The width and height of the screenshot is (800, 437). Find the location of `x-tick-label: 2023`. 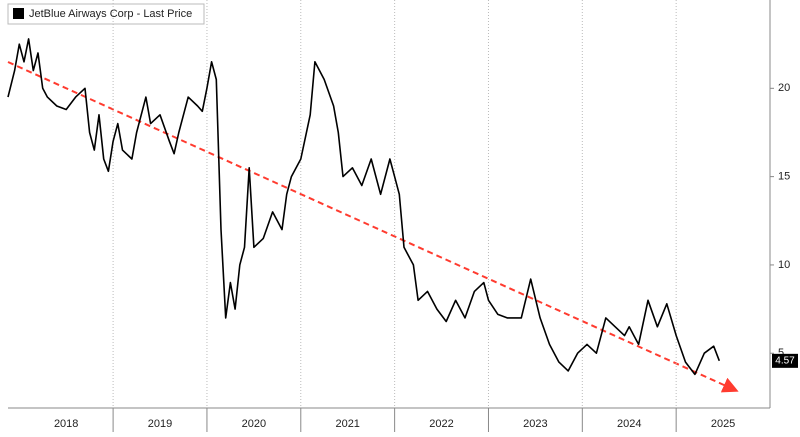

x-tick-label: 2023 is located at coordinates (535, 424).